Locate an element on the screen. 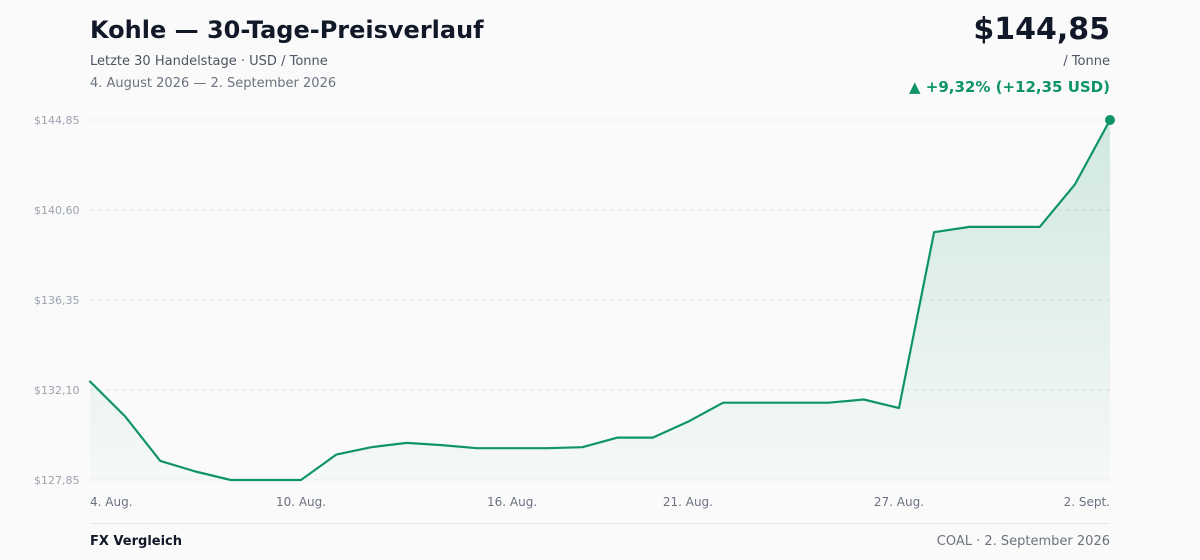  footer-divider is located at coordinates (600, 523).